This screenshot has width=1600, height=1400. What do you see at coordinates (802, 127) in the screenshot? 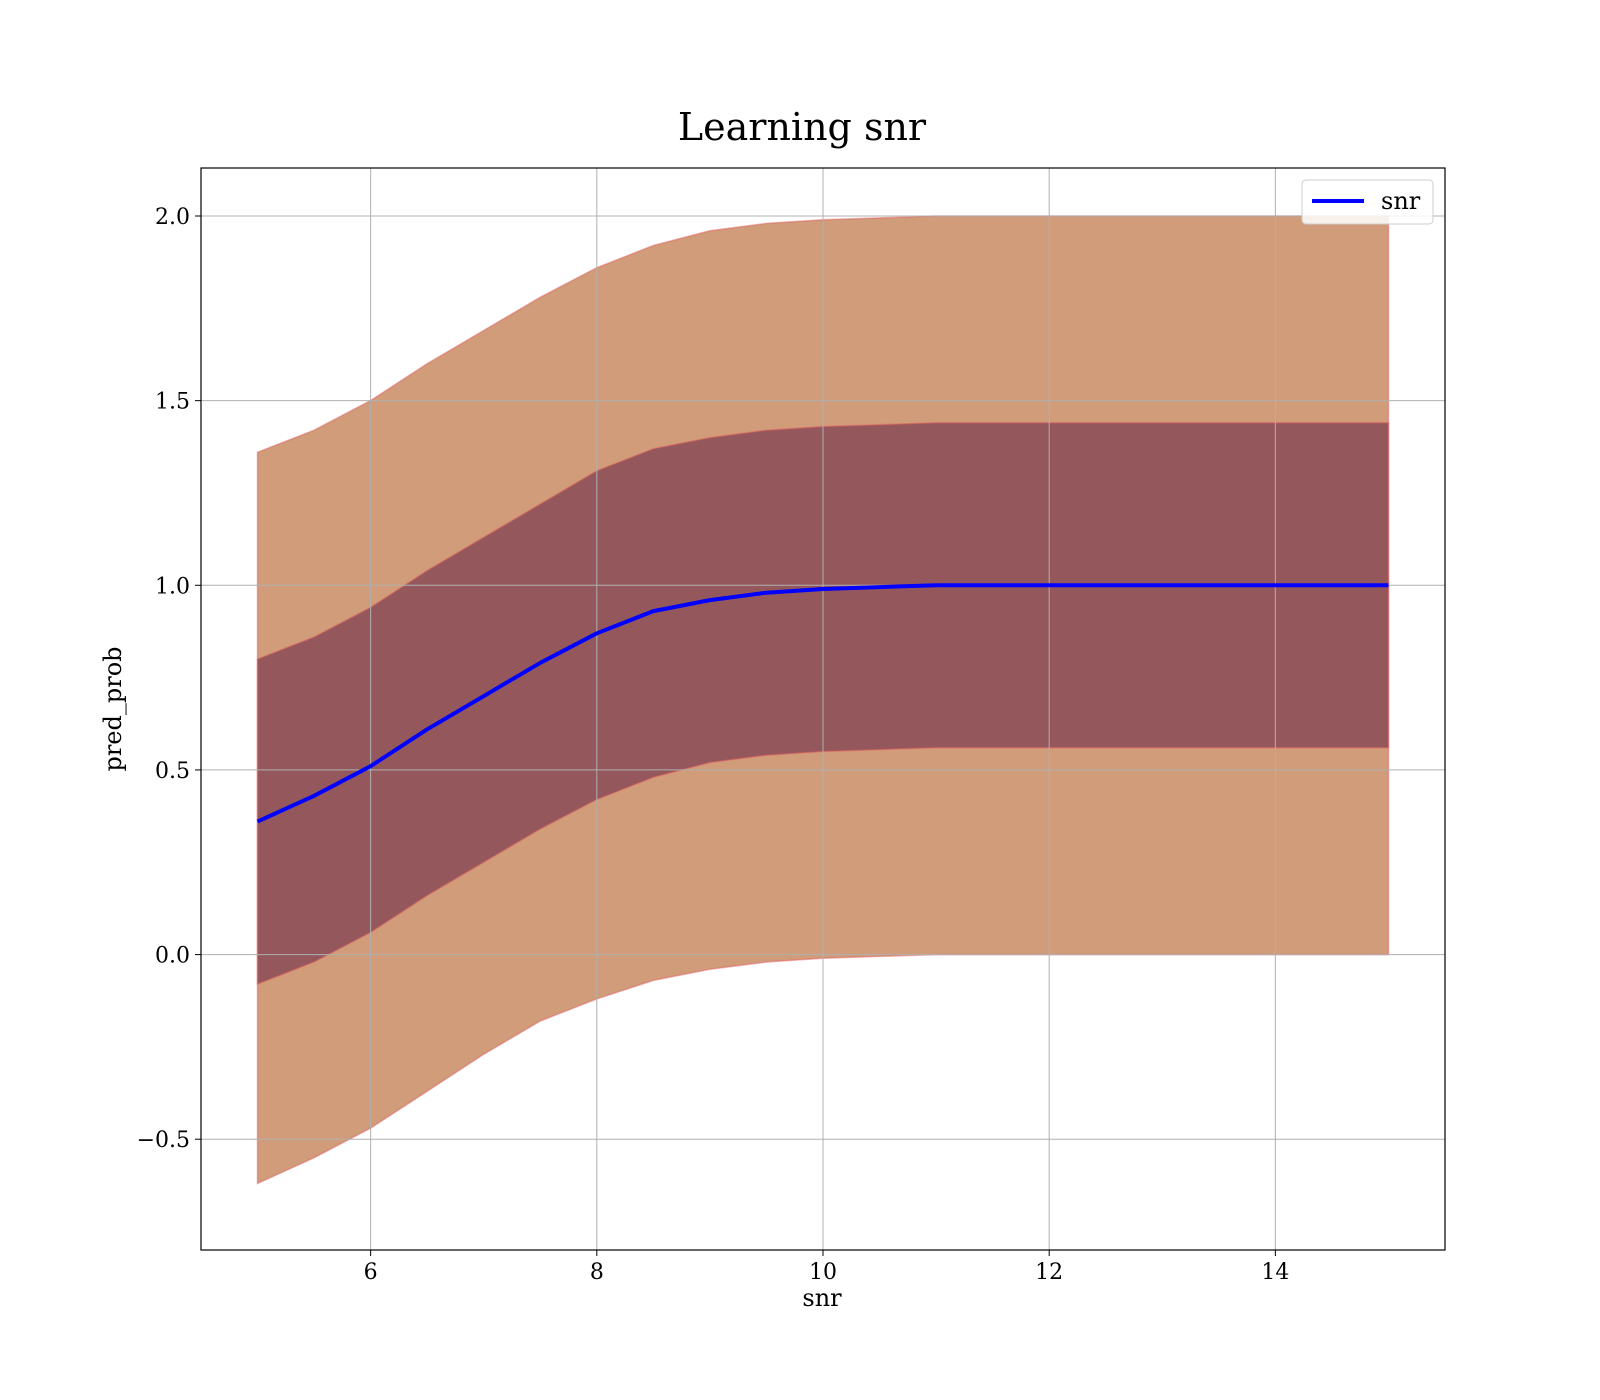
I see `chart-title: Learning snr` at bounding box center [802, 127].